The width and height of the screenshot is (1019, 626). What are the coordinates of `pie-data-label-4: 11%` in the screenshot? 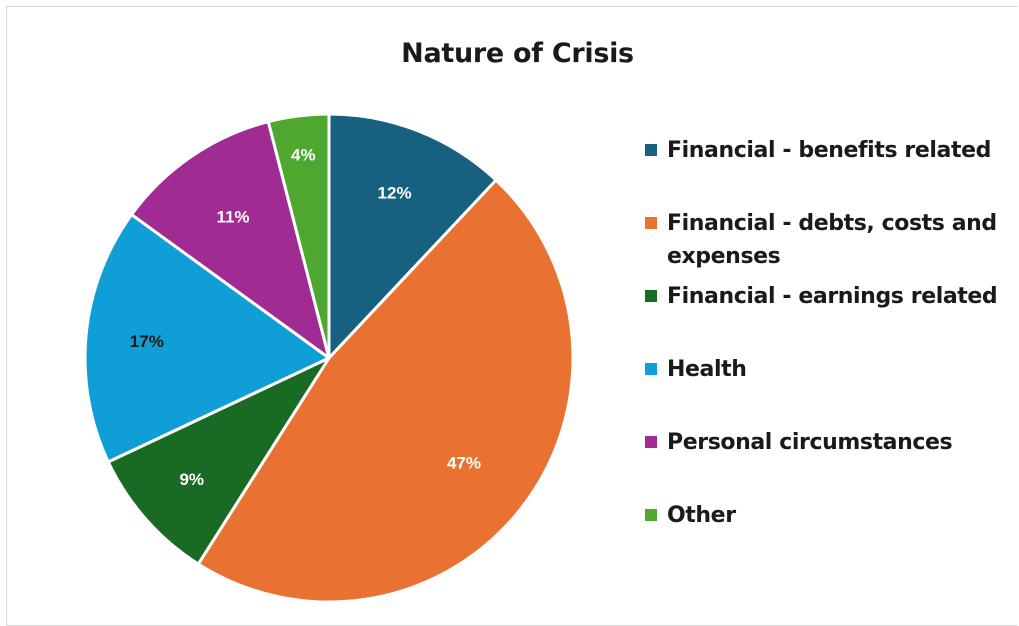 It's located at (232, 217).